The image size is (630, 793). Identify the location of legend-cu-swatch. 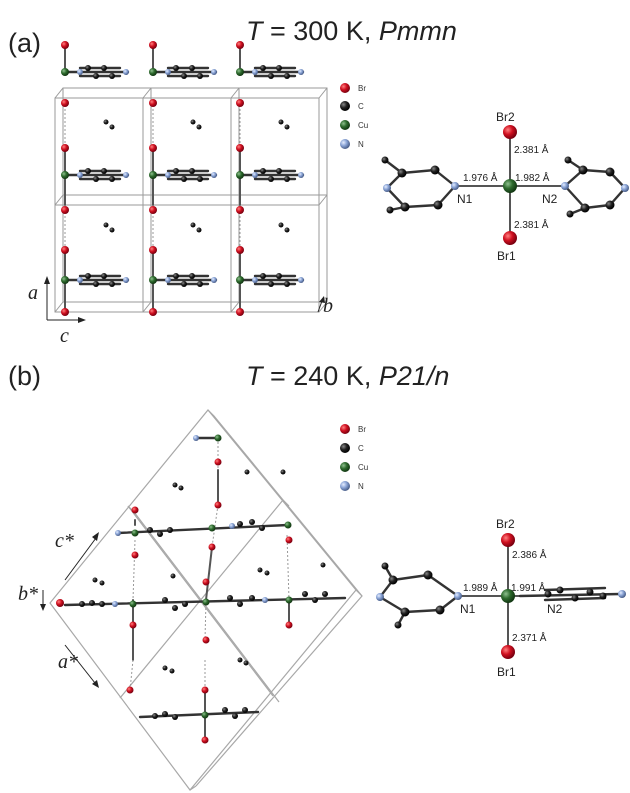
(345, 125).